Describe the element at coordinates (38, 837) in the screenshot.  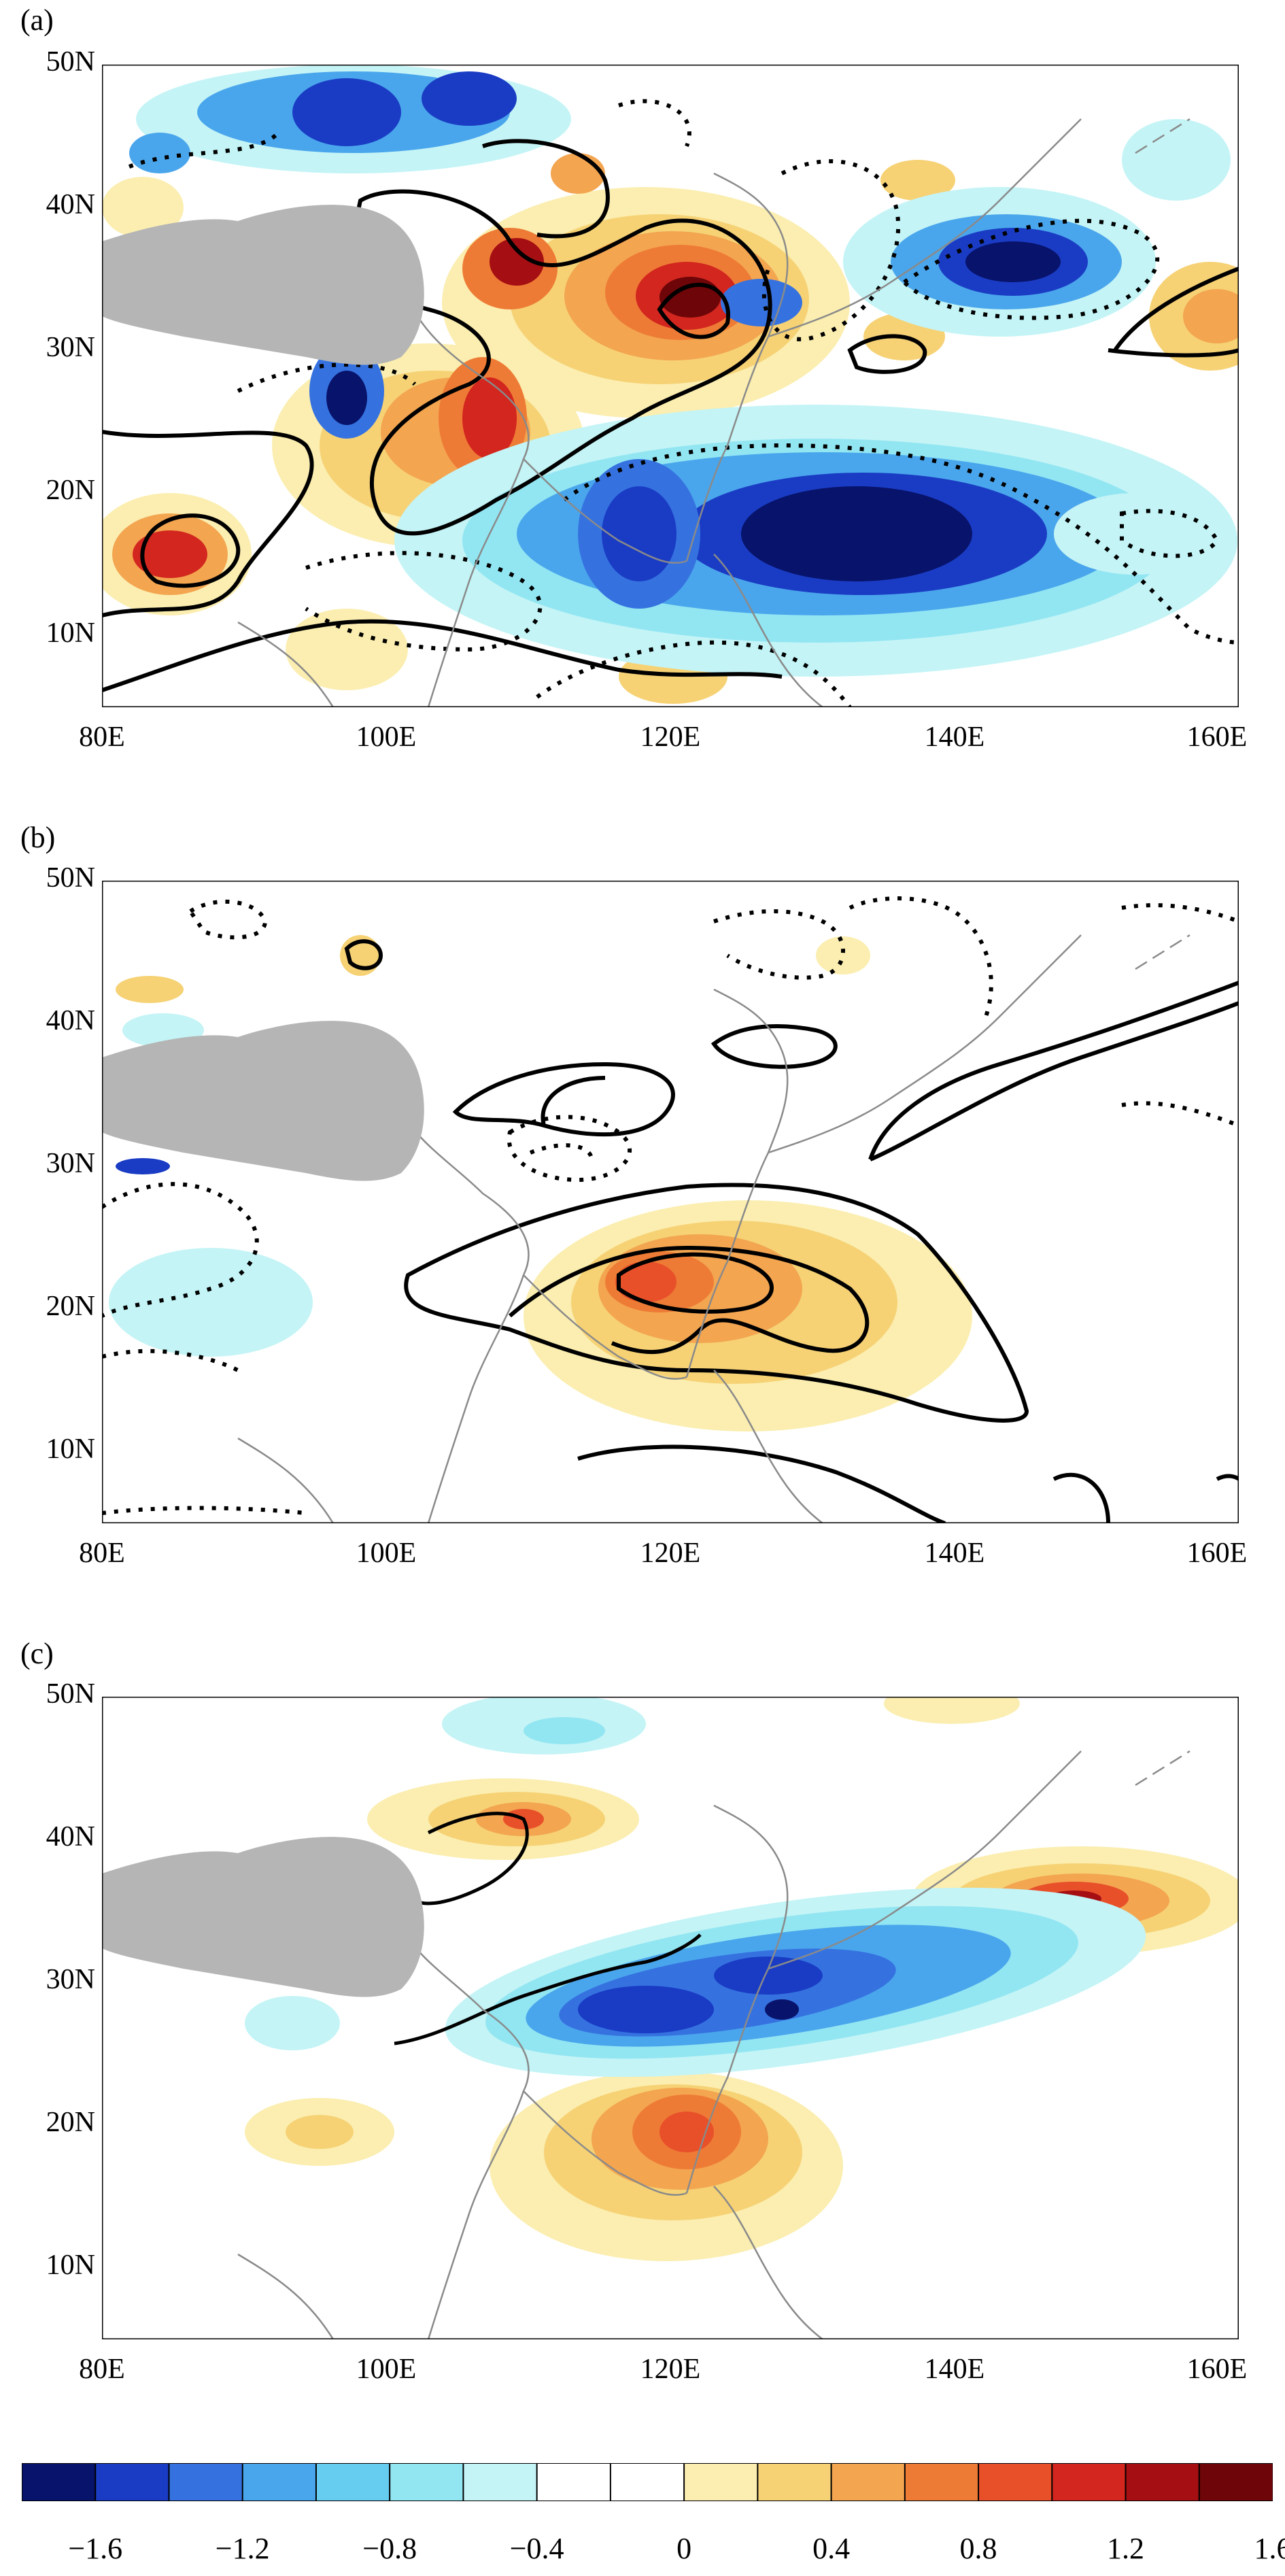
I see `panel-b-label: (b)` at that location.